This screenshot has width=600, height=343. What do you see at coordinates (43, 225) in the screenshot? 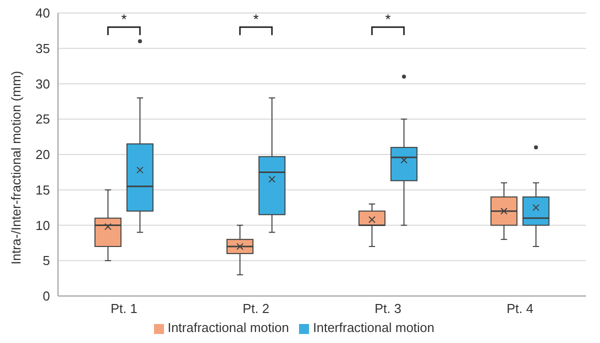
I see `y-tick-label: 10` at bounding box center [43, 225].